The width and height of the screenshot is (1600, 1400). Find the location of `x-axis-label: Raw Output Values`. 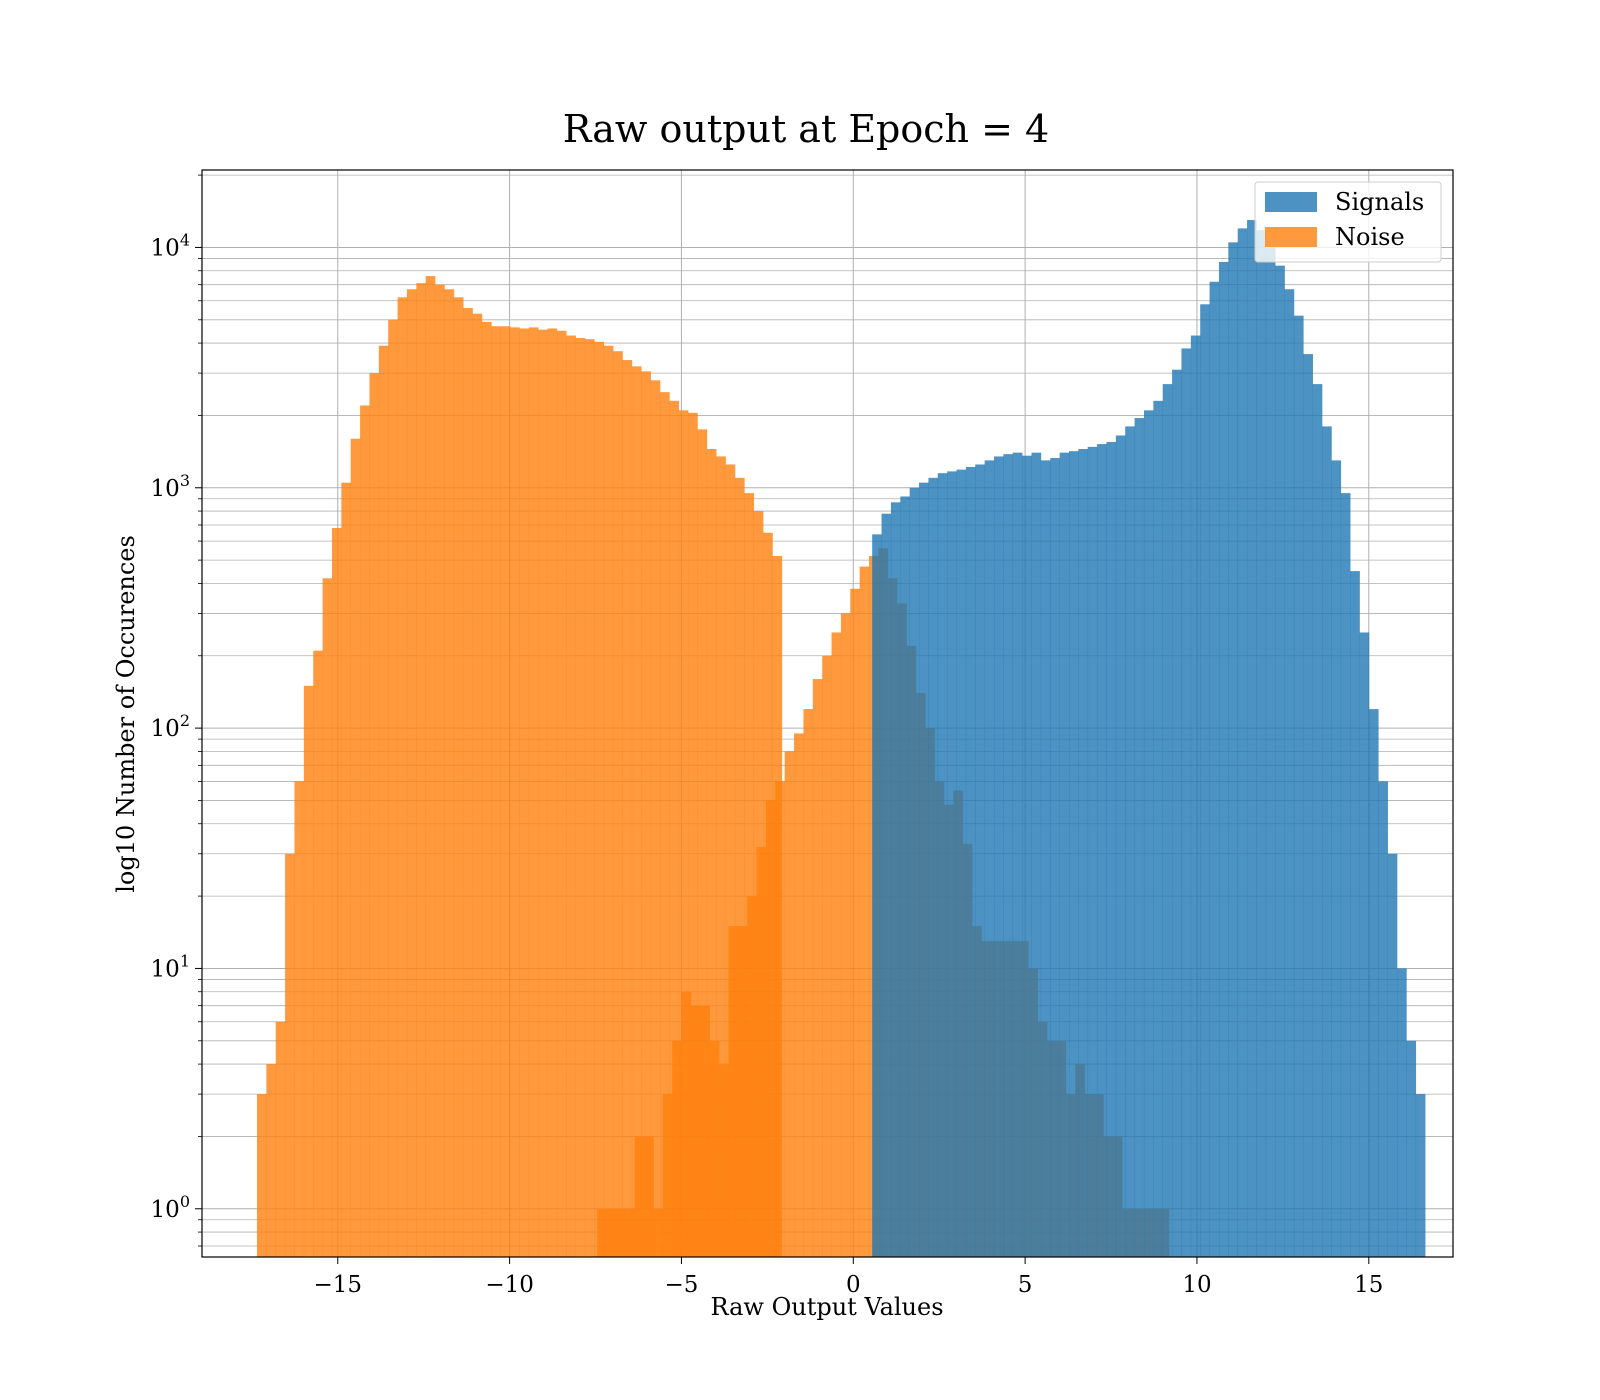

x-axis-label: Raw Output Values is located at coordinates (826, 1307).